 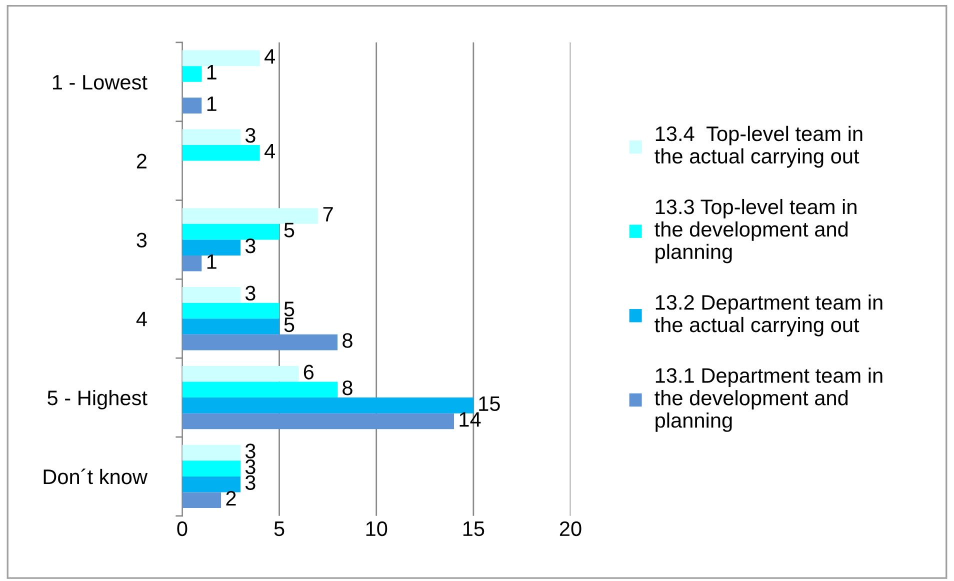 What do you see at coordinates (768, 315) in the screenshot?
I see `legend-label: 13.2 Department team in the actual carrying out` at bounding box center [768, 315].